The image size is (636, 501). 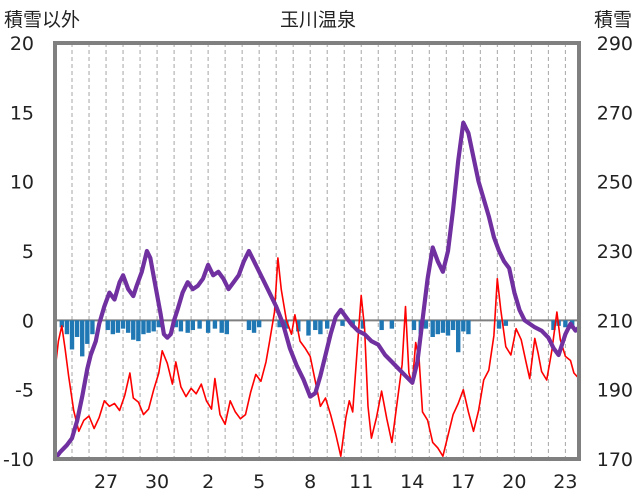 What do you see at coordinates (565, 482) in the screenshot?
I see `x-tick-label: 23` at bounding box center [565, 482].